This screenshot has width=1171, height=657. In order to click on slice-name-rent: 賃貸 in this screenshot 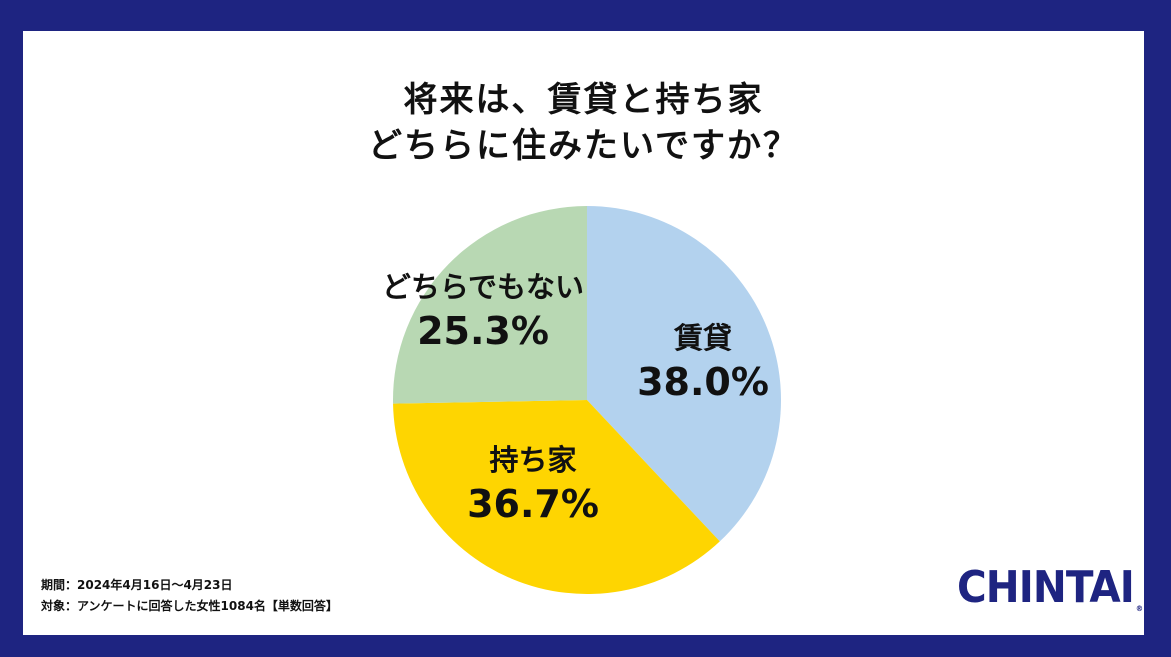, I will do `click(702, 338)`.